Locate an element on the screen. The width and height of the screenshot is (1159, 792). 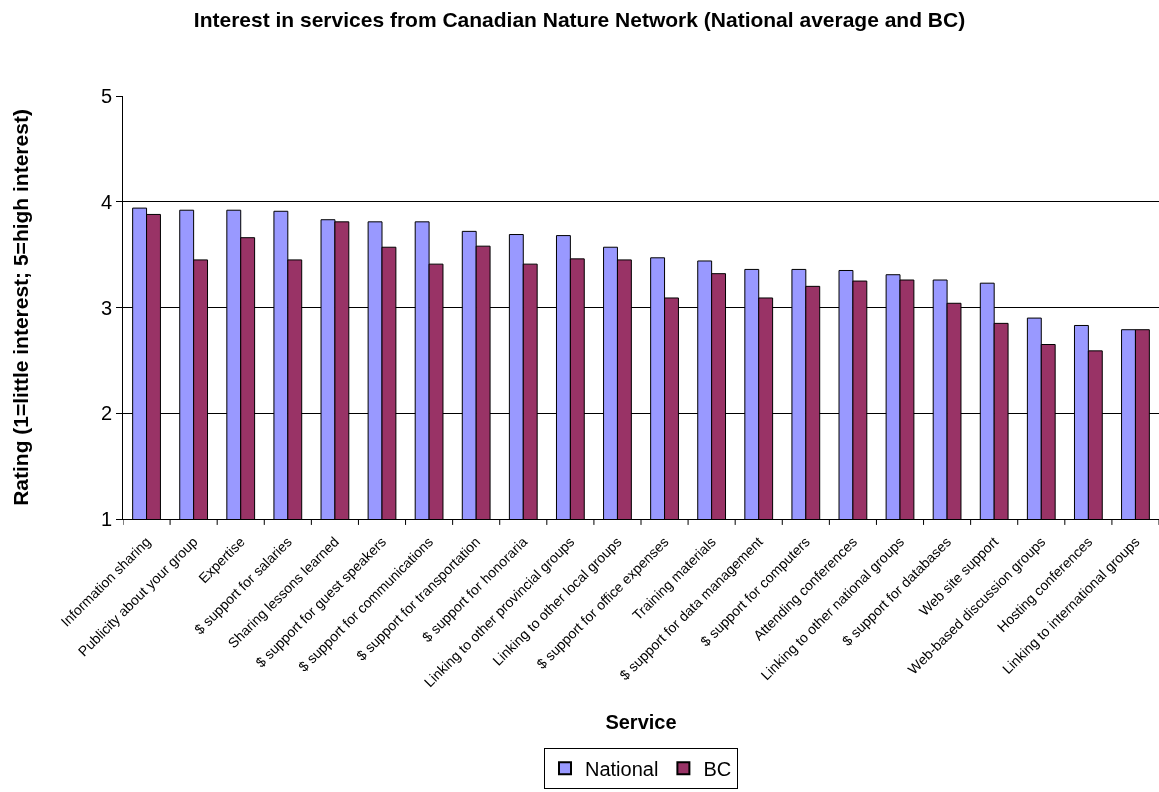
legend-label: National is located at coordinates (622, 769).